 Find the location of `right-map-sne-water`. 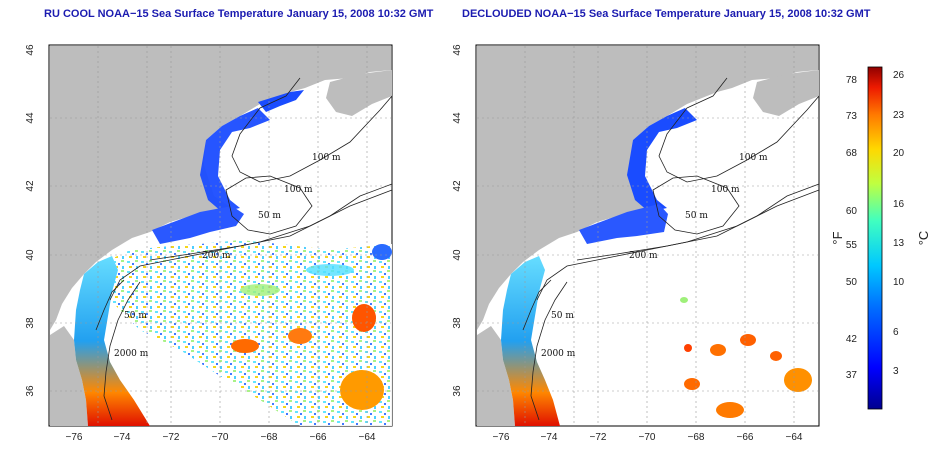

right-map-sne-water is located at coordinates (623, 224).